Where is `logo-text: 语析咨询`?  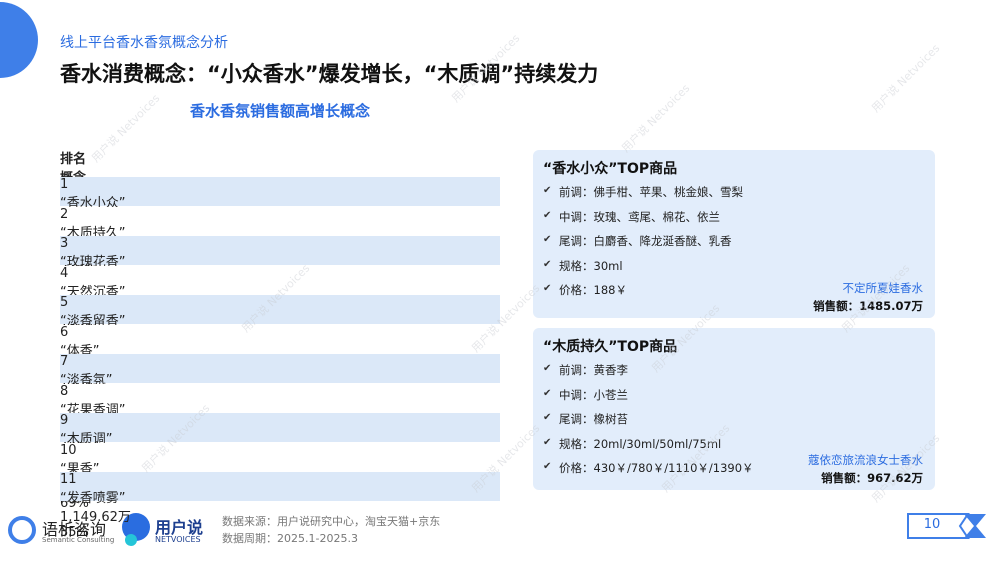
logo-text: 语析咨询 is located at coordinates (74, 529).